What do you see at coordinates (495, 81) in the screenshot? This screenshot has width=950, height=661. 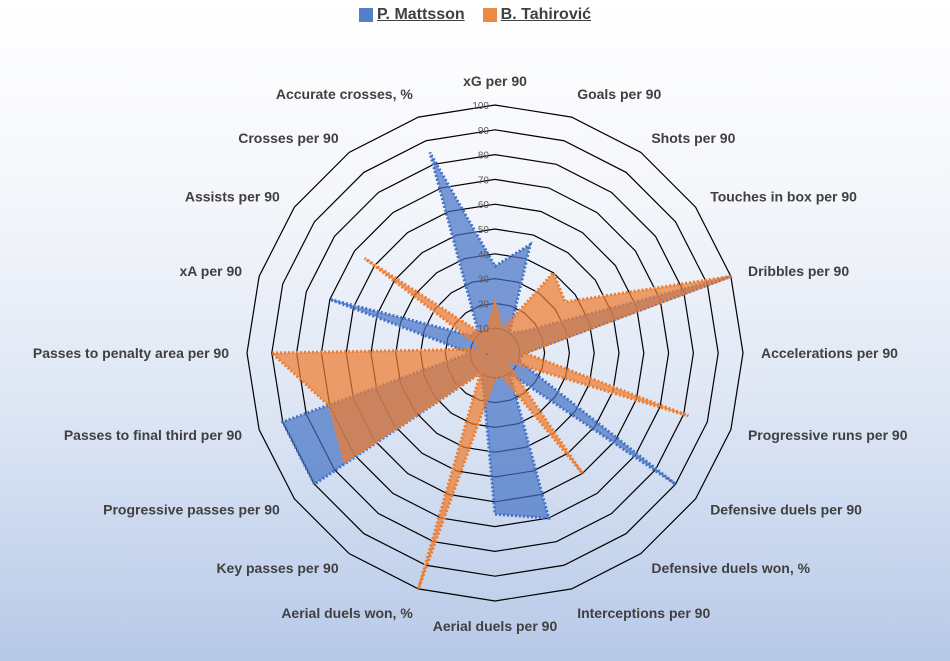 I see `axis-label: xG per 90` at bounding box center [495, 81].